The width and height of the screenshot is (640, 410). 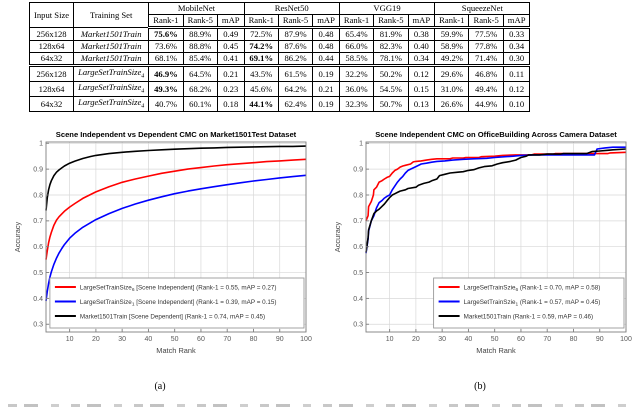 I want to click on cell-metric: 44.1%, so click(x=261, y=104).